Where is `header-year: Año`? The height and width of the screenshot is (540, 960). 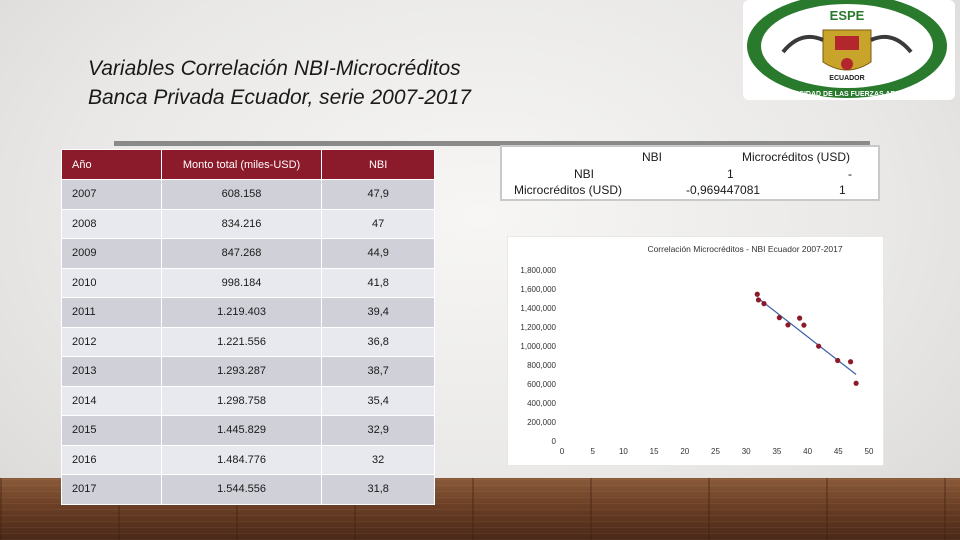 header-year: Año is located at coordinates (111, 164).